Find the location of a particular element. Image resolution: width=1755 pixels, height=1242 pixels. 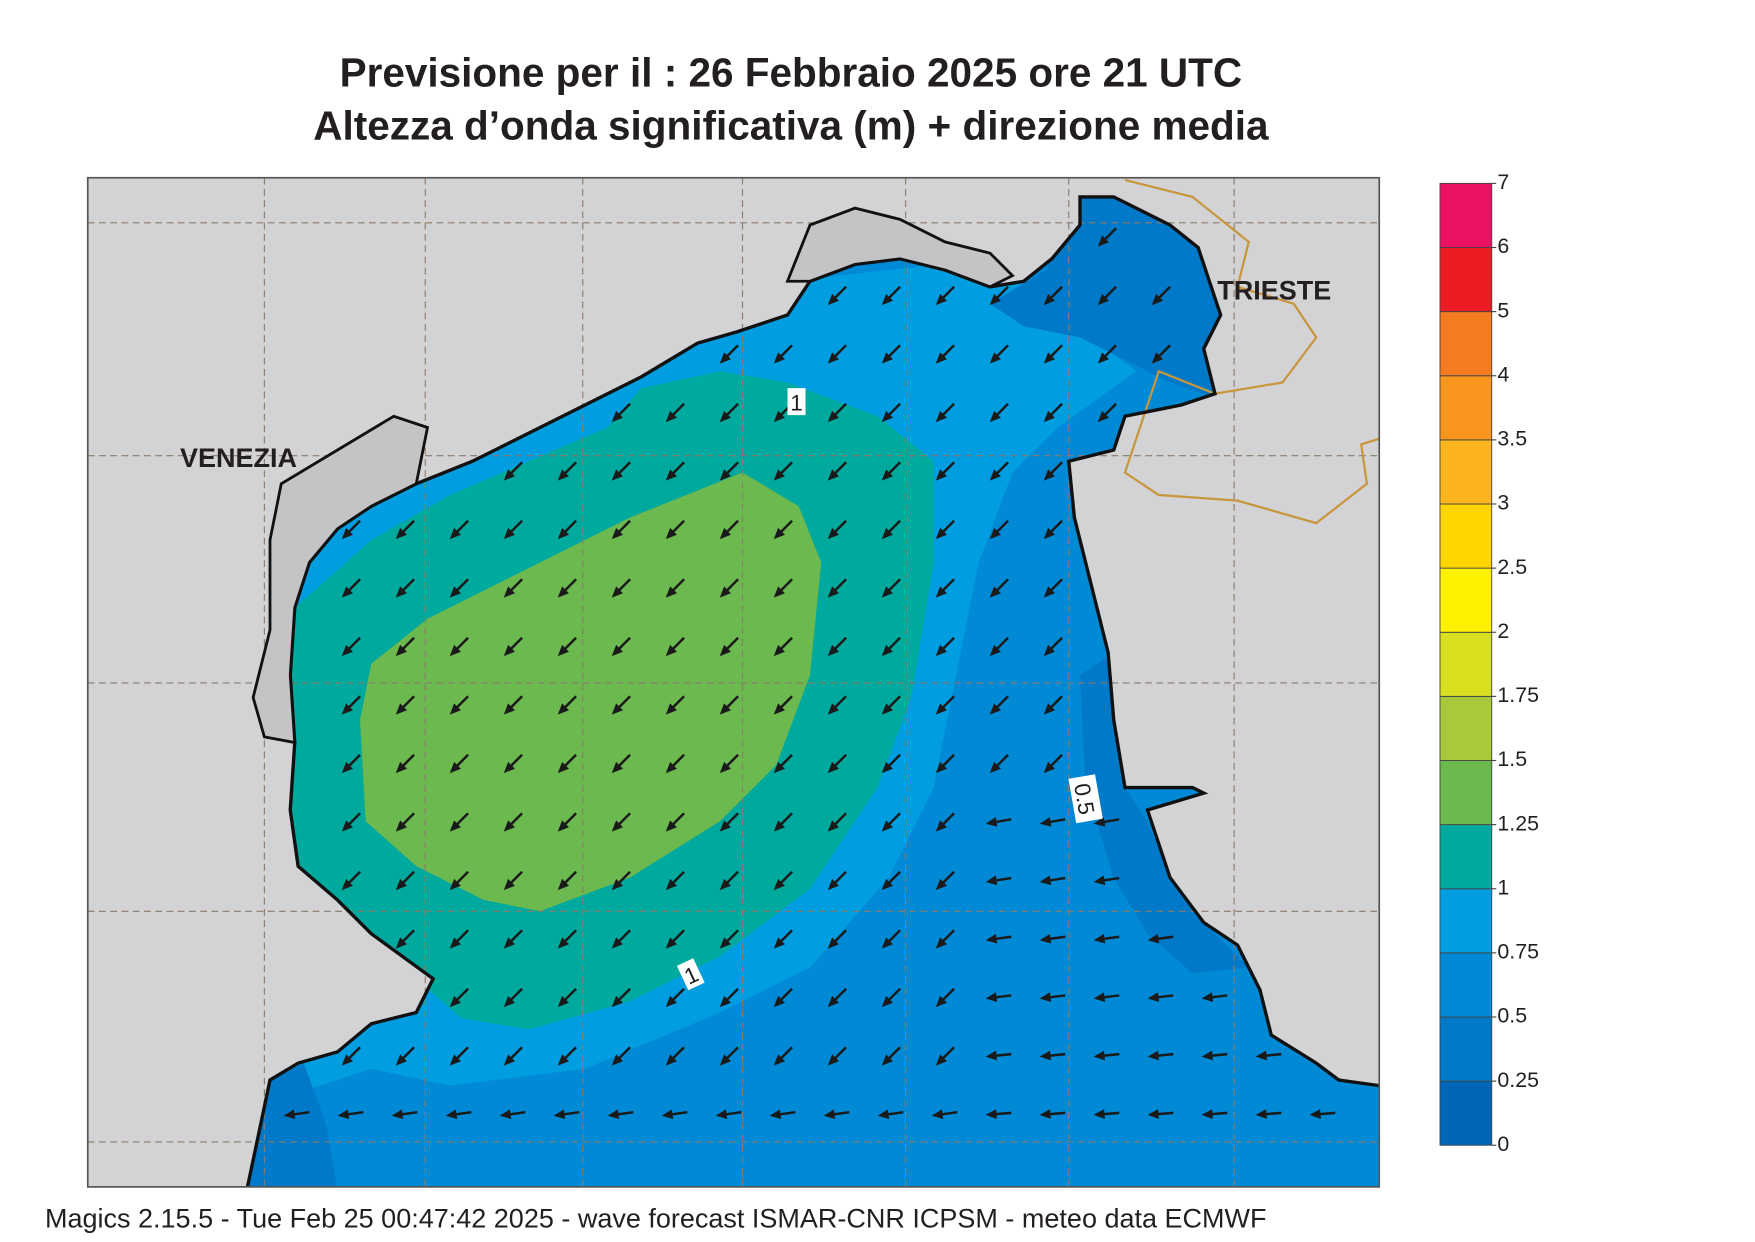

colorbar-tick-label: 0 is located at coordinates (1503, 1144).